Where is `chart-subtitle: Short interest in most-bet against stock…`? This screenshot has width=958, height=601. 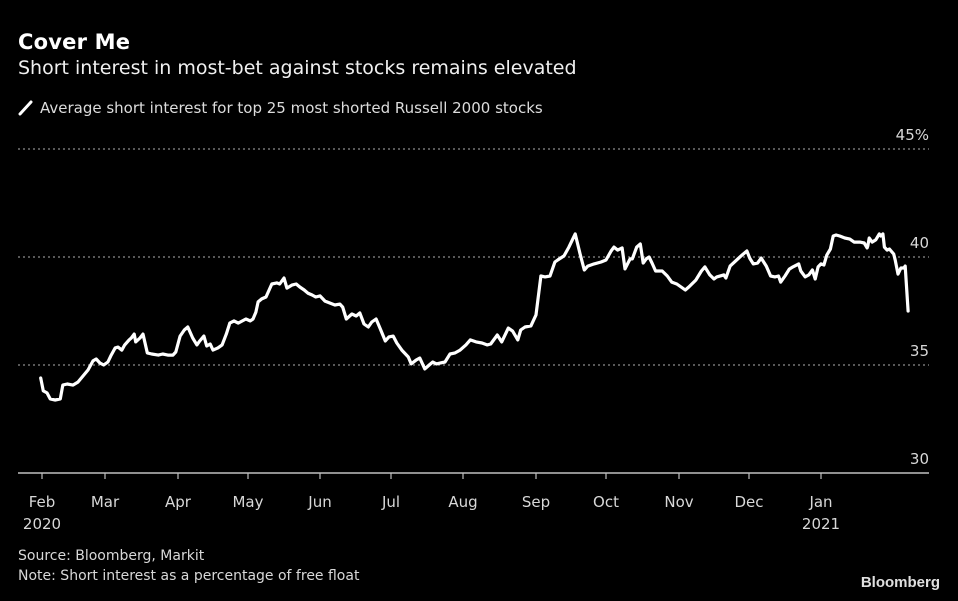
chart-subtitle: Short interest in most-bet against stock… is located at coordinates (297, 68).